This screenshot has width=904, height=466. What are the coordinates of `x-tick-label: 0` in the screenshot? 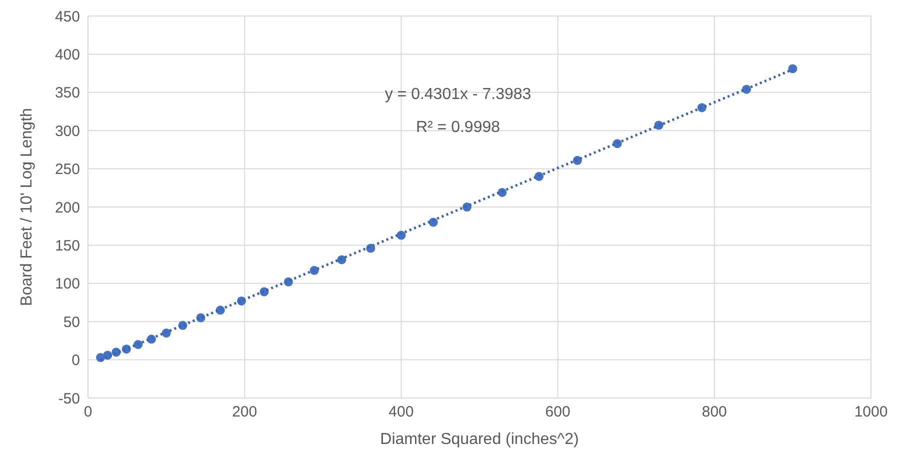 It's located at (88, 412).